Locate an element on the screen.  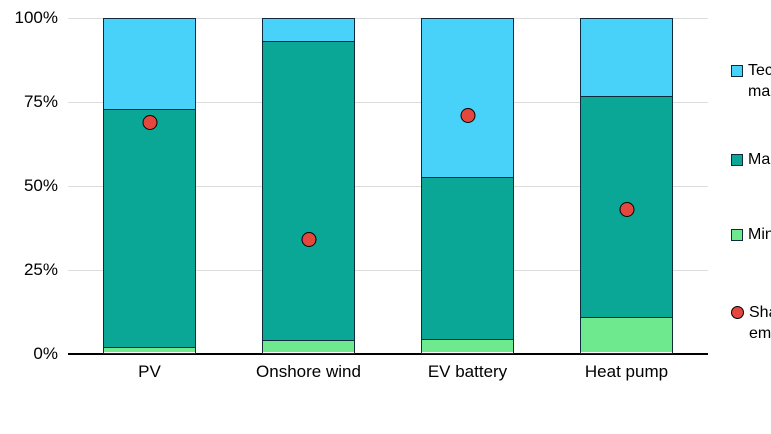
legend-item: Sha em is located at coordinates (751, 323).